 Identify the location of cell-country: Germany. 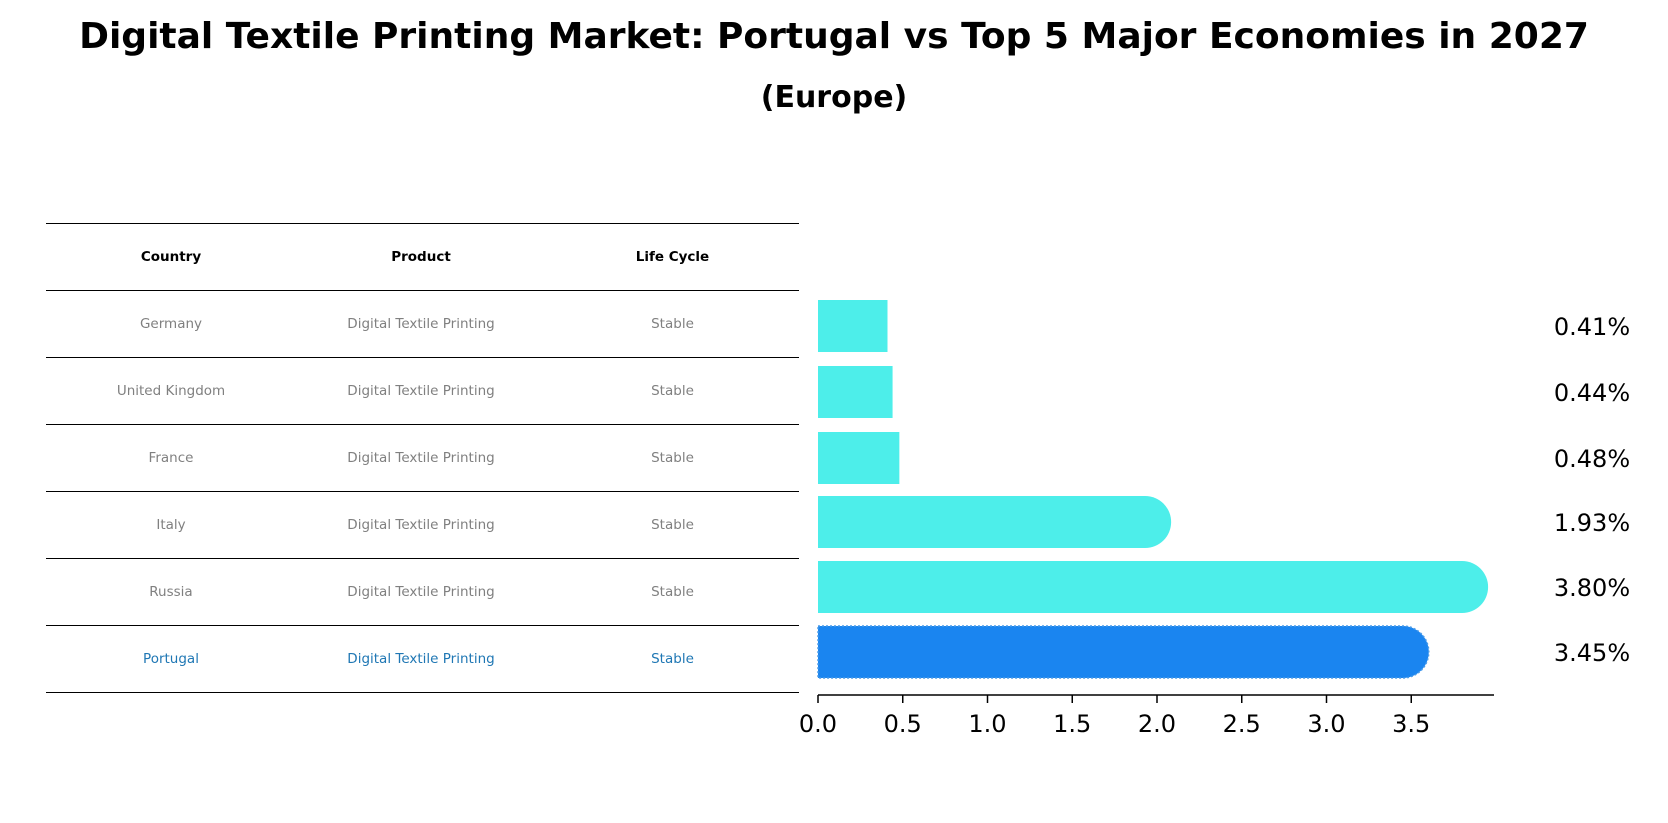
(171, 324).